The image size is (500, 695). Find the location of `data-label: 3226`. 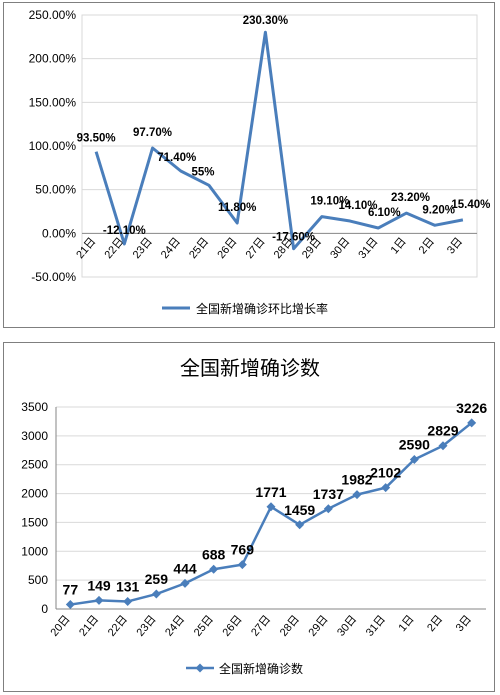

data-label: 3226 is located at coordinates (471, 408).